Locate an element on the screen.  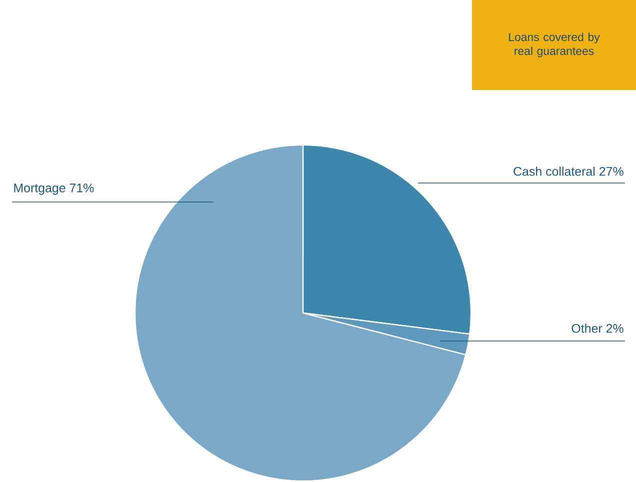
slice-label: Mortgage is located at coordinates (40, 189).